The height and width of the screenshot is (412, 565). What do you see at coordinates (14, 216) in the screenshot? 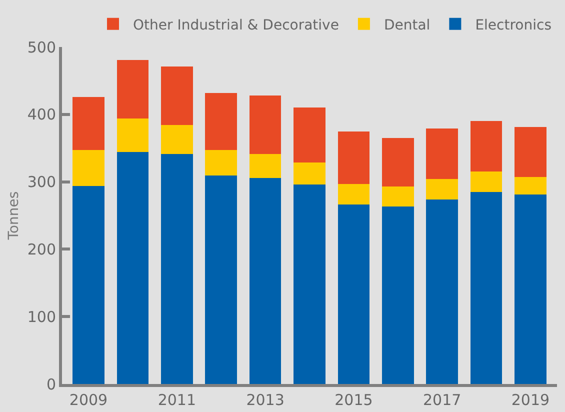
I see `y-axis-title: Tonnes` at bounding box center [14, 216].